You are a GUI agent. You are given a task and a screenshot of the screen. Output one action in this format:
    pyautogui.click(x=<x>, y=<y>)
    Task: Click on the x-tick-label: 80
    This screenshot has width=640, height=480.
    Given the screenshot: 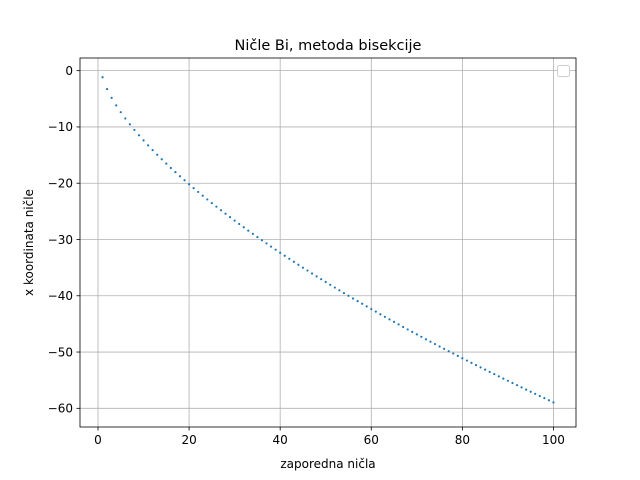 What is the action you would take?
    pyautogui.click(x=462, y=440)
    